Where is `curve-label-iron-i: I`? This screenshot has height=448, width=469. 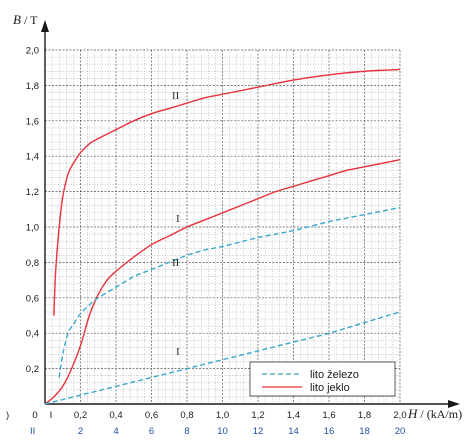 curve-label-iron-i: I is located at coordinates (178, 352).